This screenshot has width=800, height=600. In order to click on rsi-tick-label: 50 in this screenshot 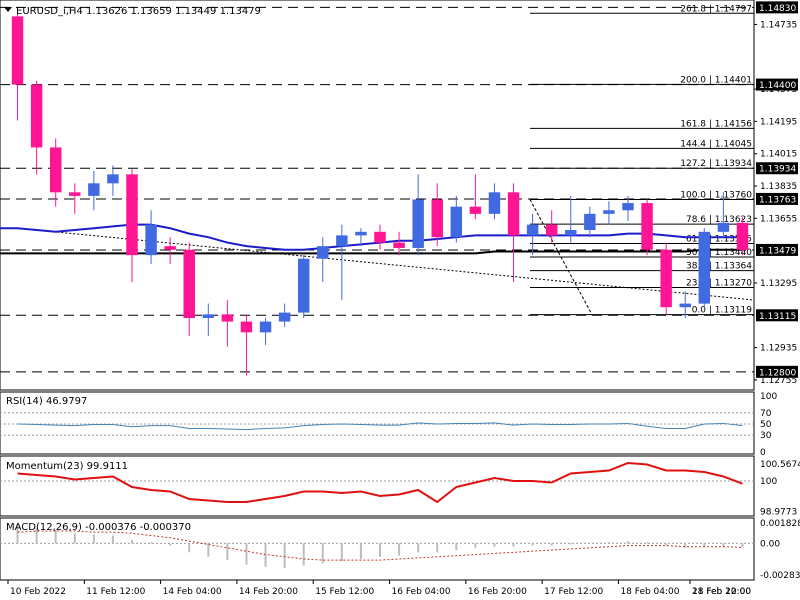, I will do `click(766, 425)`.